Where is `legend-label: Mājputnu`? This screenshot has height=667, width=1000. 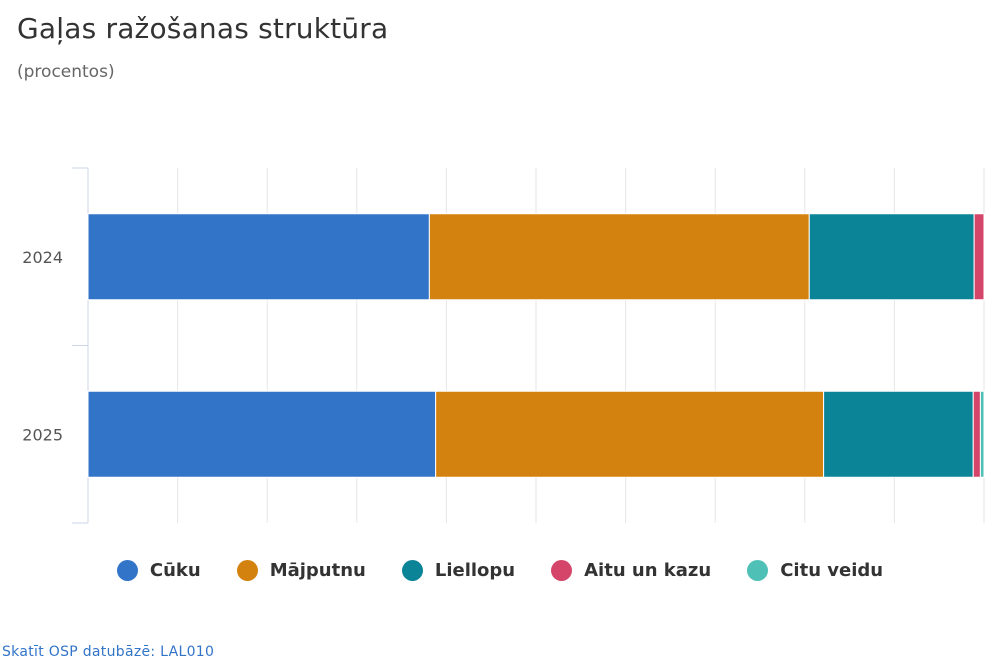 legend-label: Mājputnu is located at coordinates (317, 570).